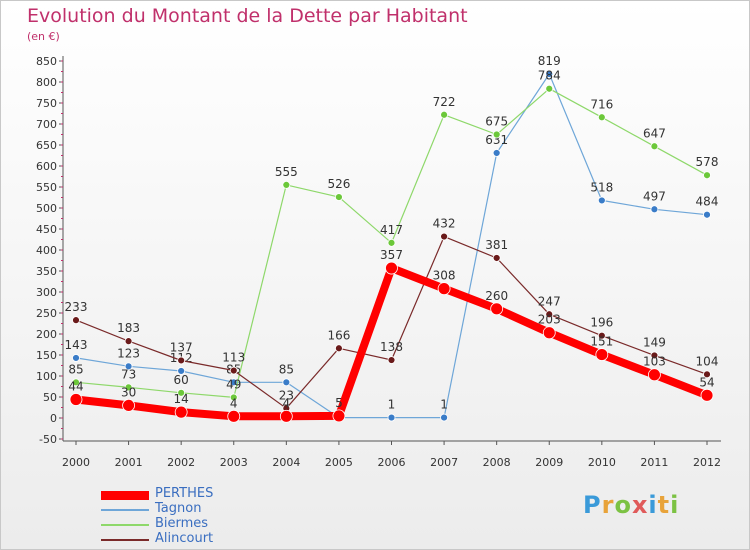  I want to click on legend-item-perthes: PERTHES, so click(201, 493).